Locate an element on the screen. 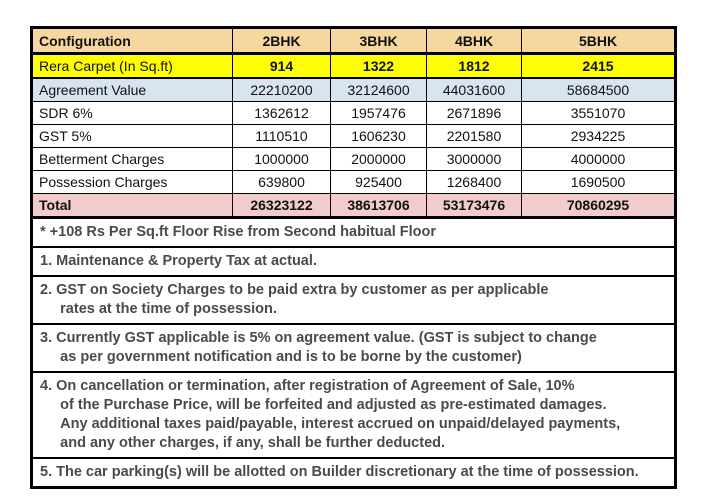  cell-value: 1110510 is located at coordinates (282, 136).